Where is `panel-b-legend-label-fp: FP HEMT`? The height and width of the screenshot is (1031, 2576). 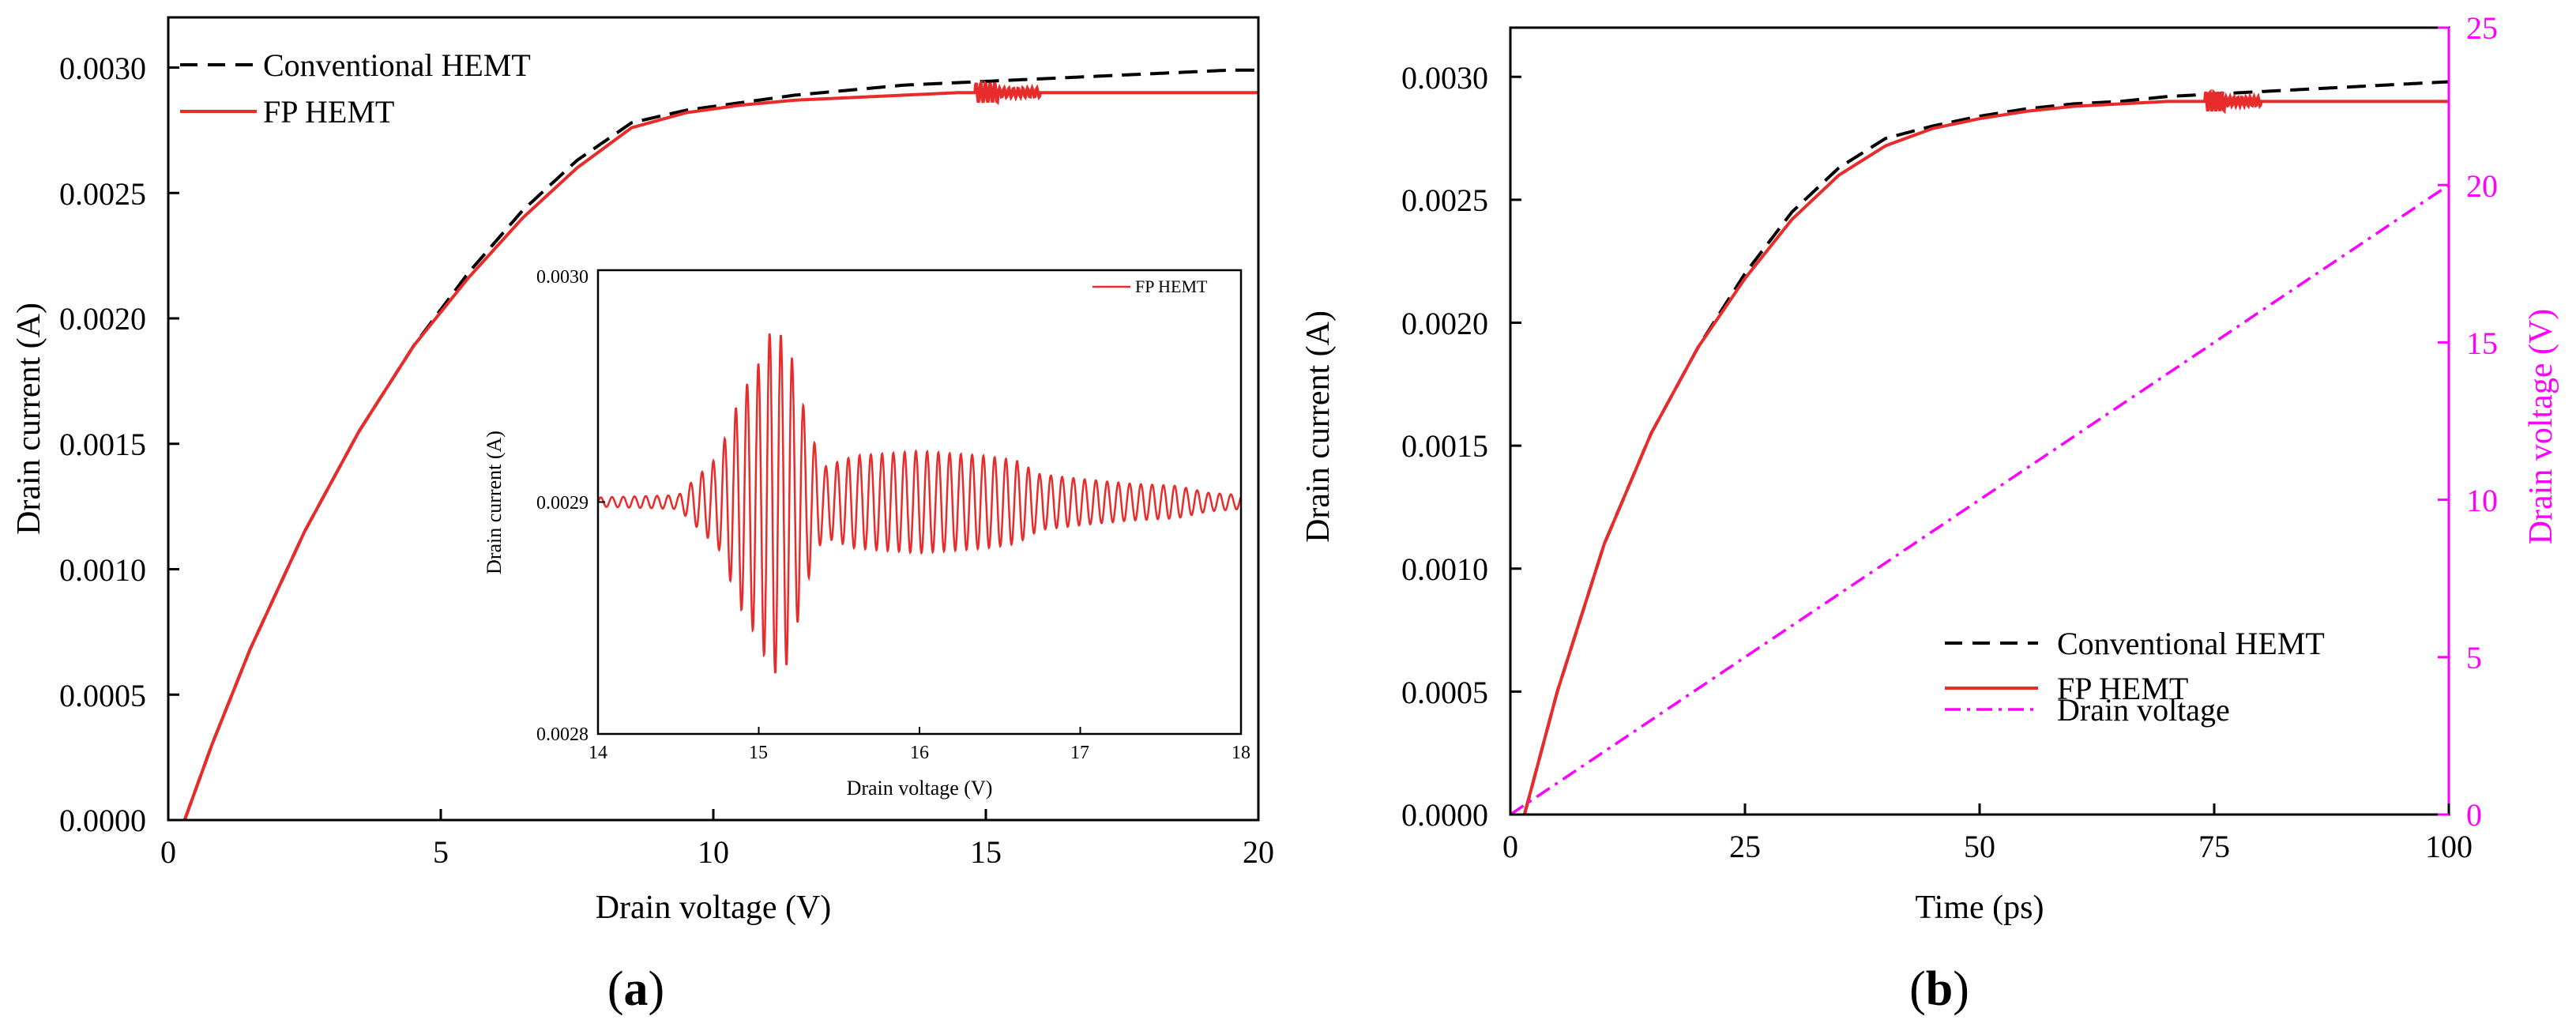
panel-b-legend-label-fp: FP HEMT is located at coordinates (2123, 688).